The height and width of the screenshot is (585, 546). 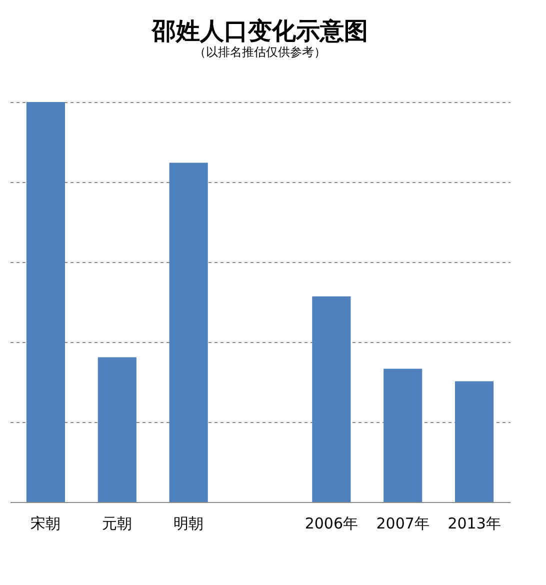 What do you see at coordinates (403, 523) in the screenshot?
I see `x-tick-label: 2007年` at bounding box center [403, 523].